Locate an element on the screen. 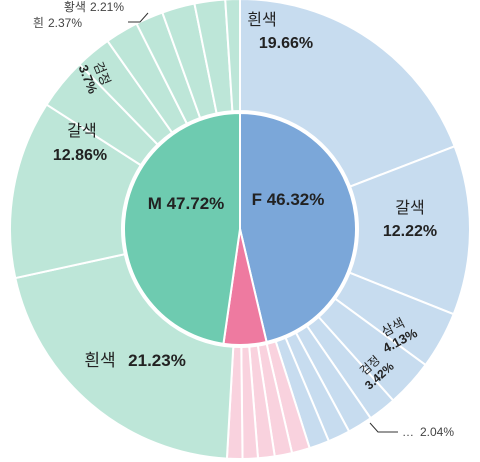 Image resolution: width=480 pixels, height=462 pixels. label-m-whi: 흰 2.37% is located at coordinates (57, 23).